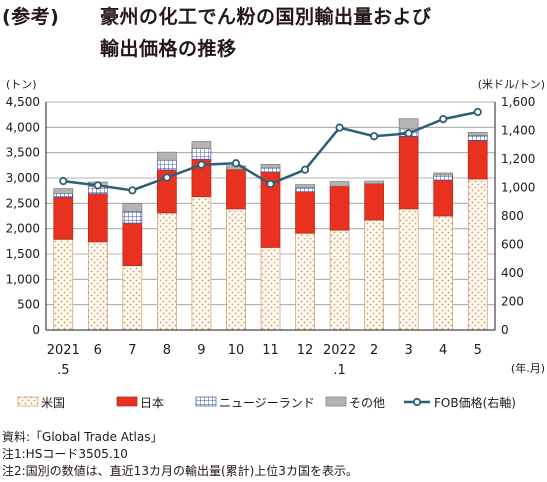 Image resolution: width=547 pixels, height=482 pixels. What do you see at coordinates (127, 401) in the screenshot?
I see `legend-japan-swatch` at bounding box center [127, 401].